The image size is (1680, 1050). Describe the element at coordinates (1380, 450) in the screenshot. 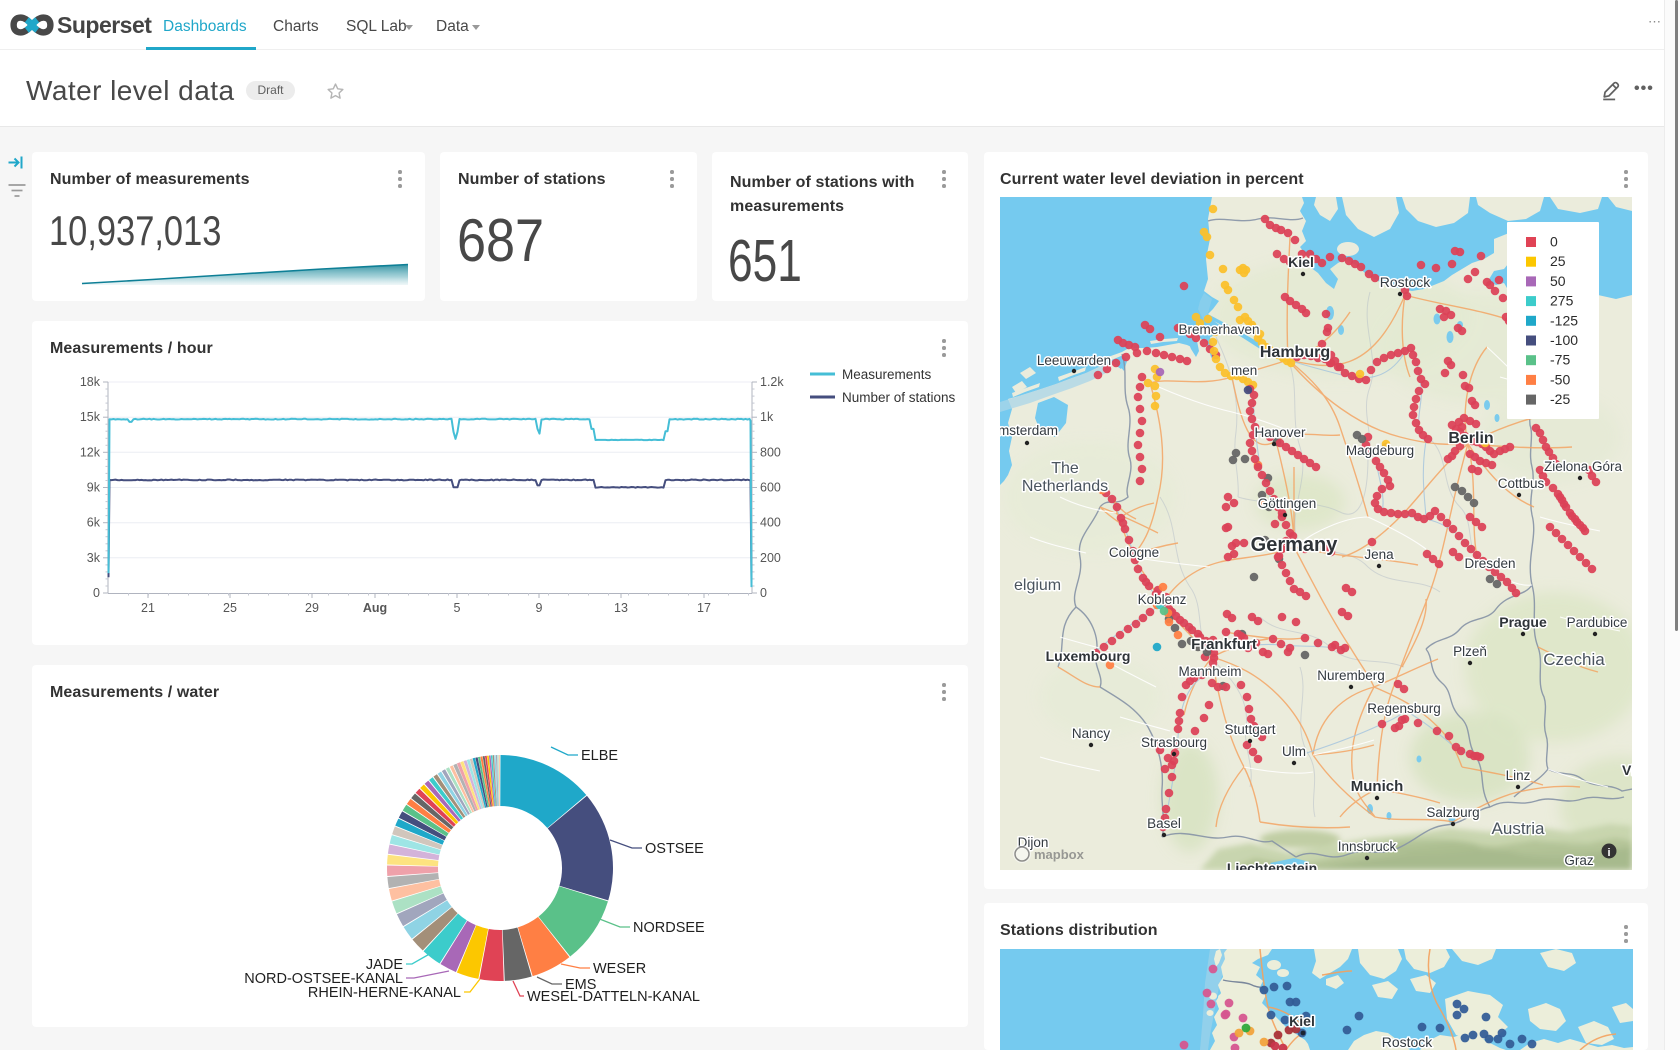

I see `svg-text: Magdeburg` at that location.